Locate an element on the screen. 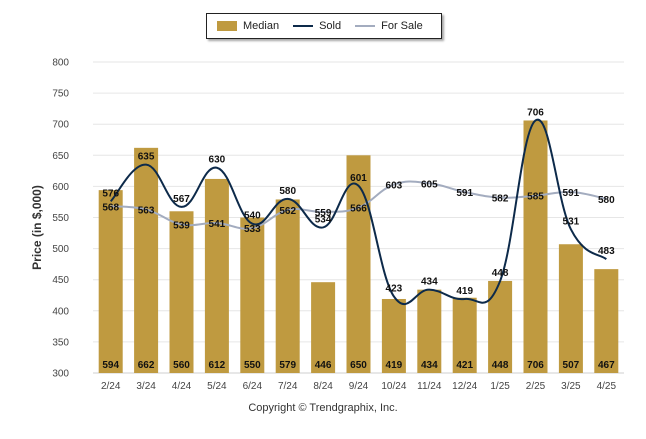 The height and width of the screenshot is (439, 646). data-label-for-sale: 580 is located at coordinates (606, 200).